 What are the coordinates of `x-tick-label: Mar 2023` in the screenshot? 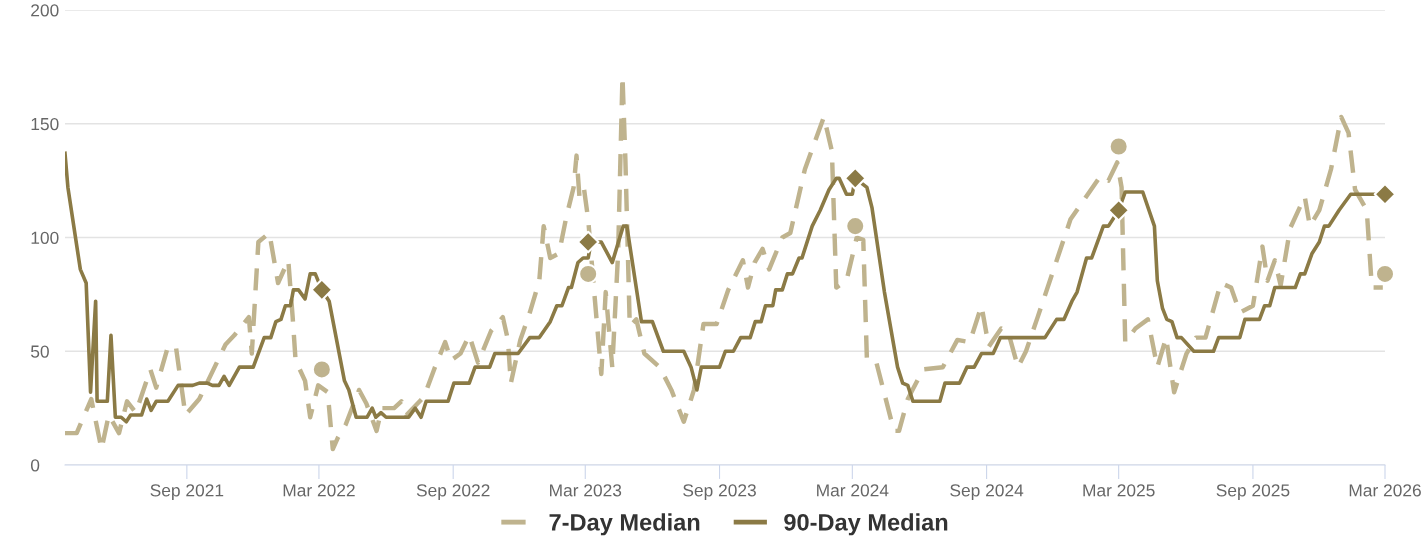 It's located at (586, 490).